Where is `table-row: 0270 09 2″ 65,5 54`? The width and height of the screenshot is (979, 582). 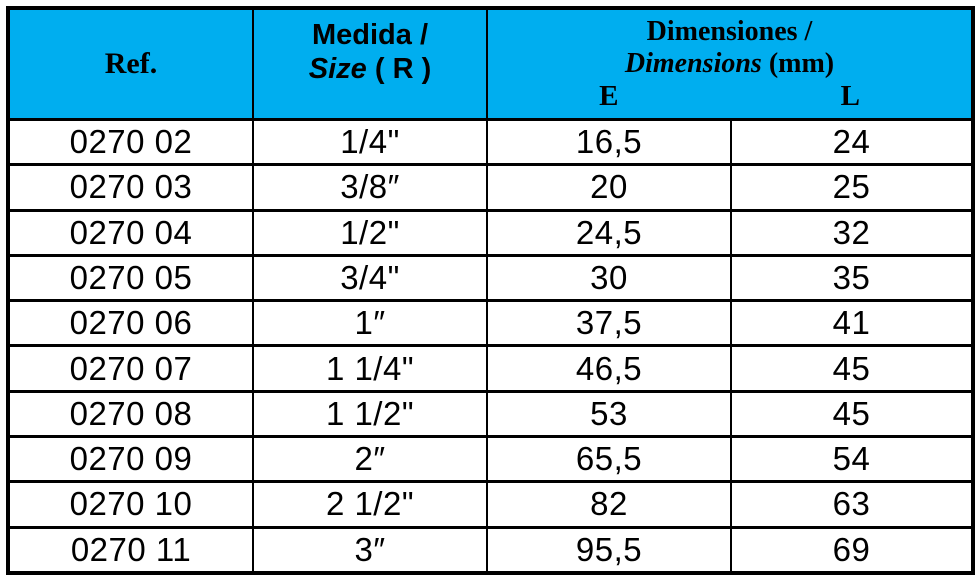
table-row: 0270 09 2″ 65,5 54 is located at coordinates (491, 459).